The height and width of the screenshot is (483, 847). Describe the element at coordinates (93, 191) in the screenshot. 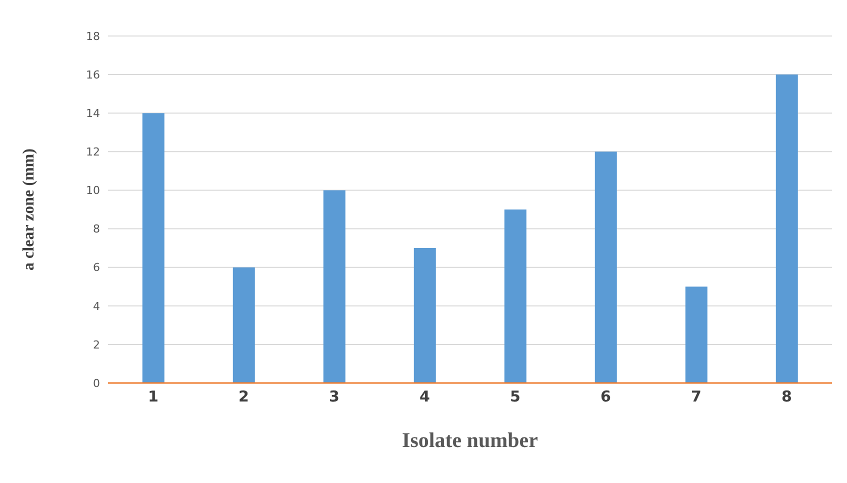

I see `y-tick-label: 10` at that location.